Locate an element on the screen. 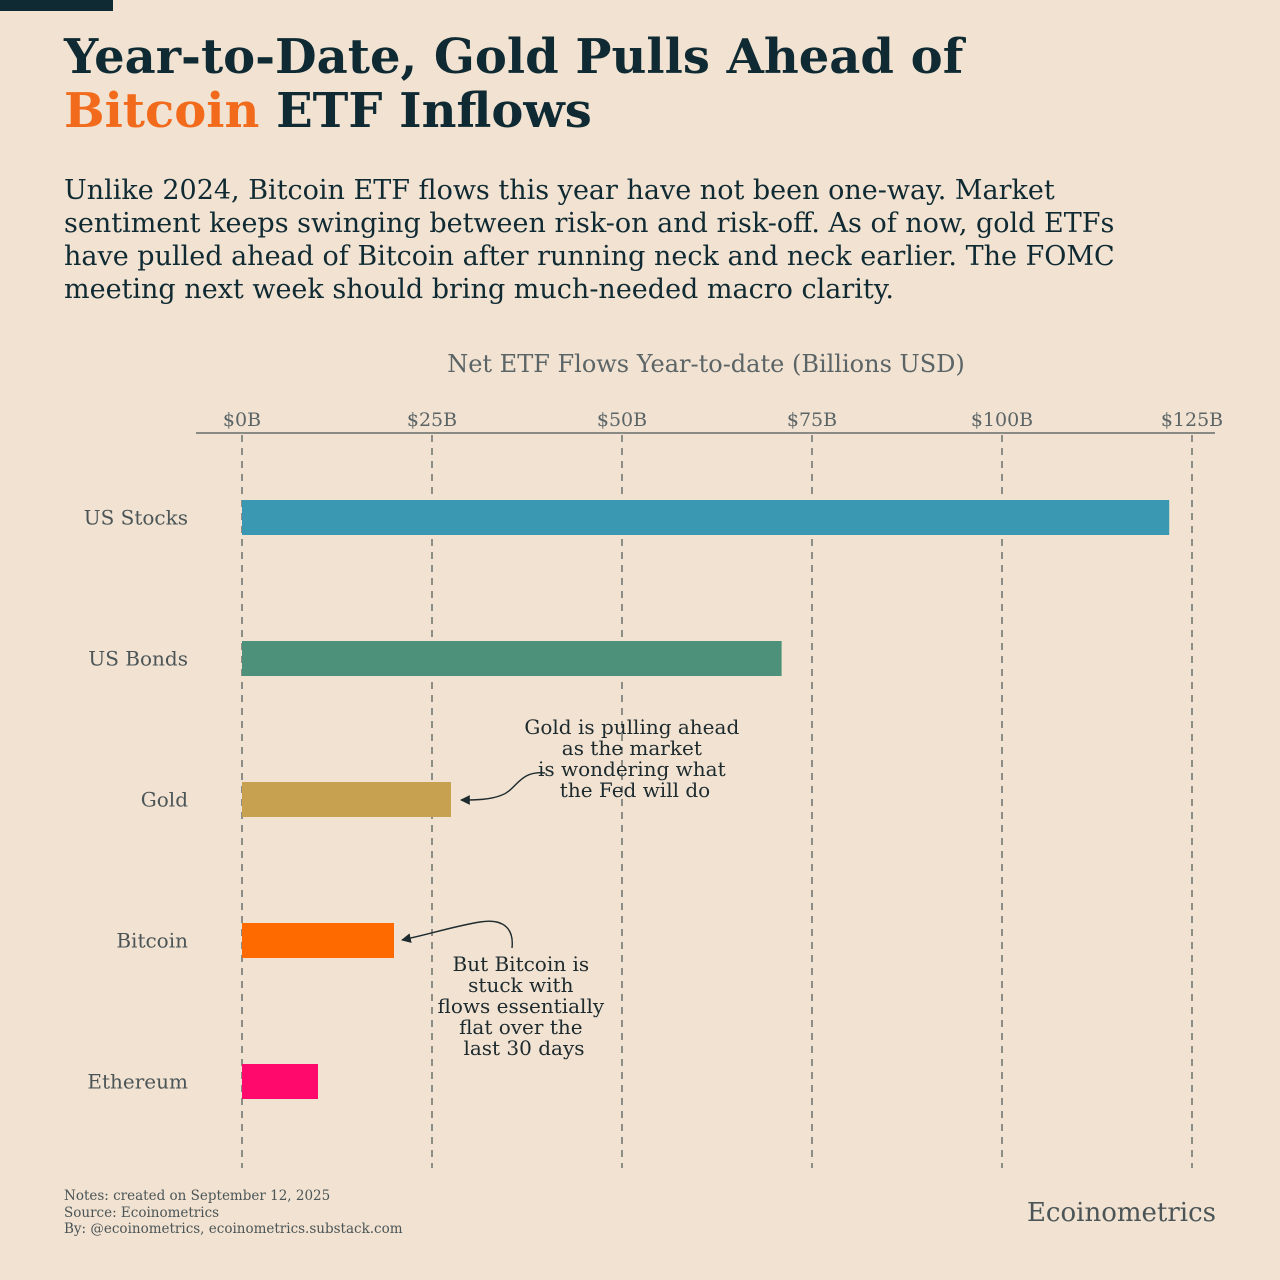  title-line-1: Year-to-Date, Gold Pulls Ahead of is located at coordinates (514, 57).